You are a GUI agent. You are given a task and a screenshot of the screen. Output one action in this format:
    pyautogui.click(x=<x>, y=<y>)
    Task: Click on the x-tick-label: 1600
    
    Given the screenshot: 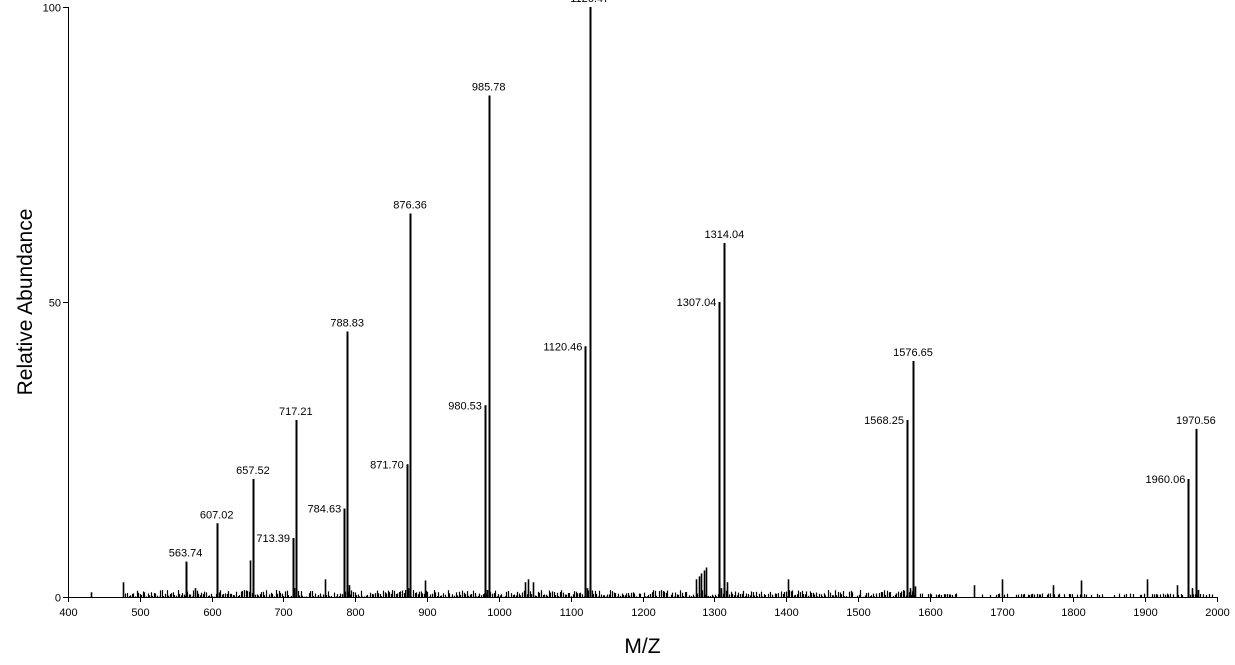 What is the action you would take?
    pyautogui.click(x=930, y=613)
    